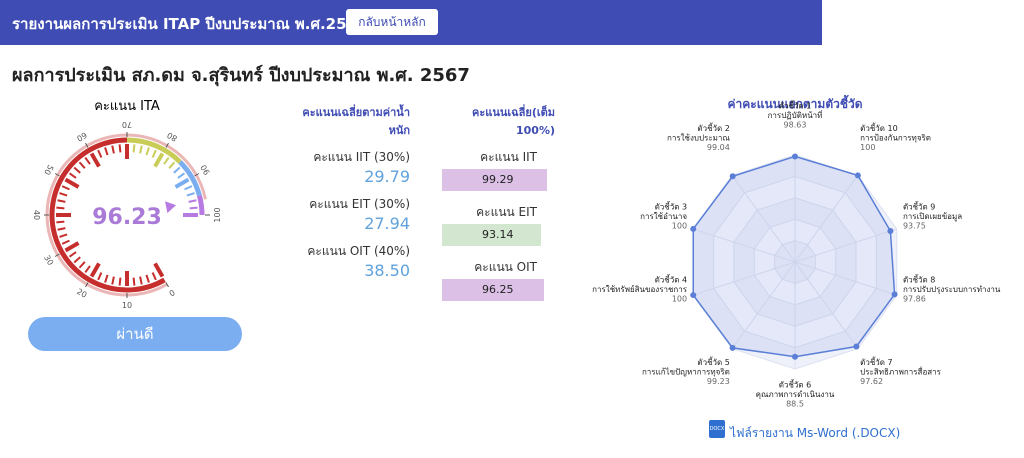 This screenshot has height=458, width=1024. What do you see at coordinates (171, 207) in the screenshot?
I see `gauge-pointer` at bounding box center [171, 207].